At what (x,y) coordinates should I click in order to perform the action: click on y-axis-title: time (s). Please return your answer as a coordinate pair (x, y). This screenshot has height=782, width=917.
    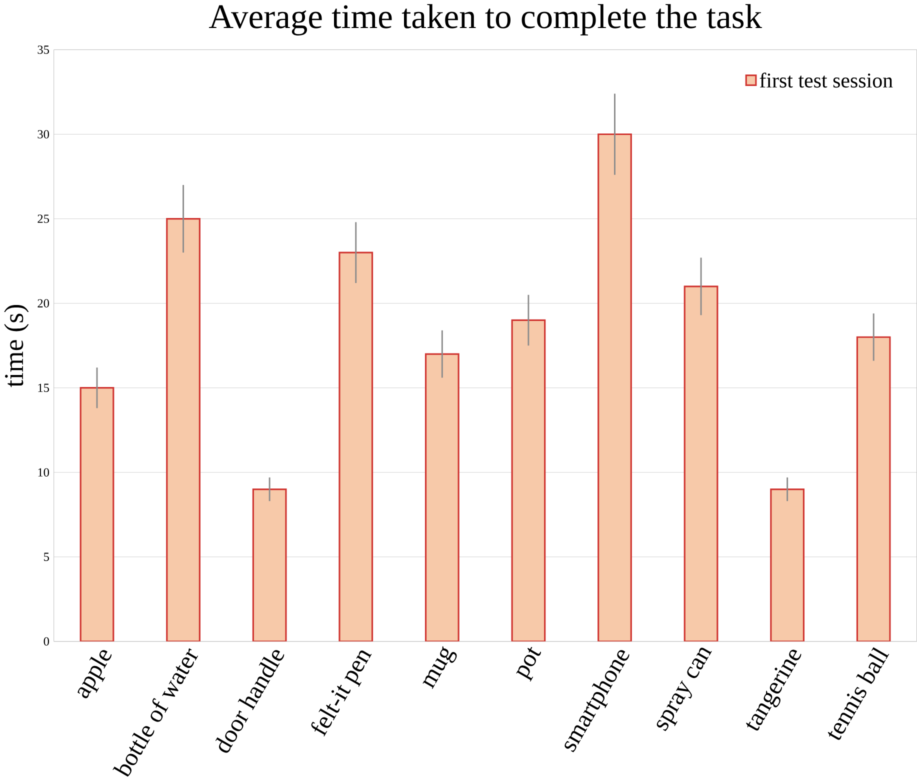
    Looking at the image, I should click on (16, 346).